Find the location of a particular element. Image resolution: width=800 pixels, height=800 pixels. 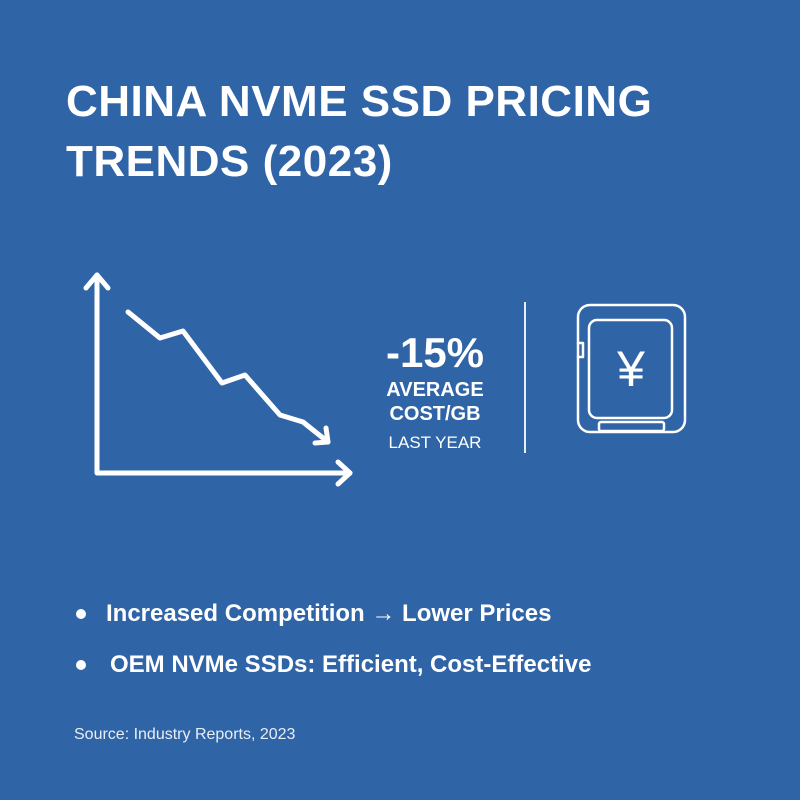

page-title: CHINA NVME SSD PRICING TRENDS (2023) is located at coordinates (416, 132).